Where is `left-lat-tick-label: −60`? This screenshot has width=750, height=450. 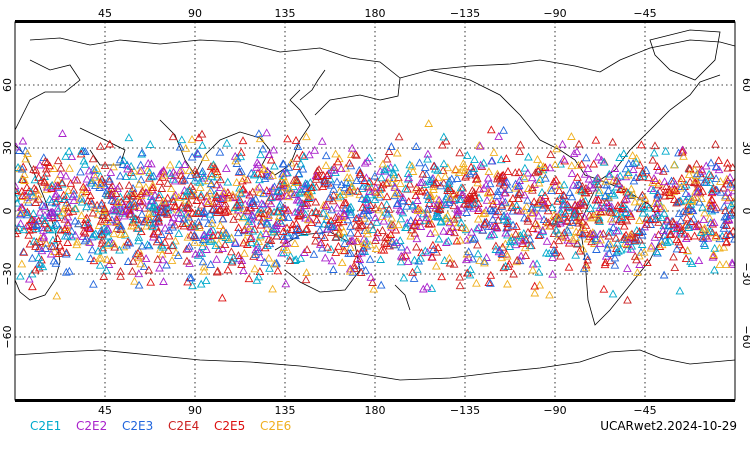
left-lat-tick-label: −60 is located at coordinates (7, 336).